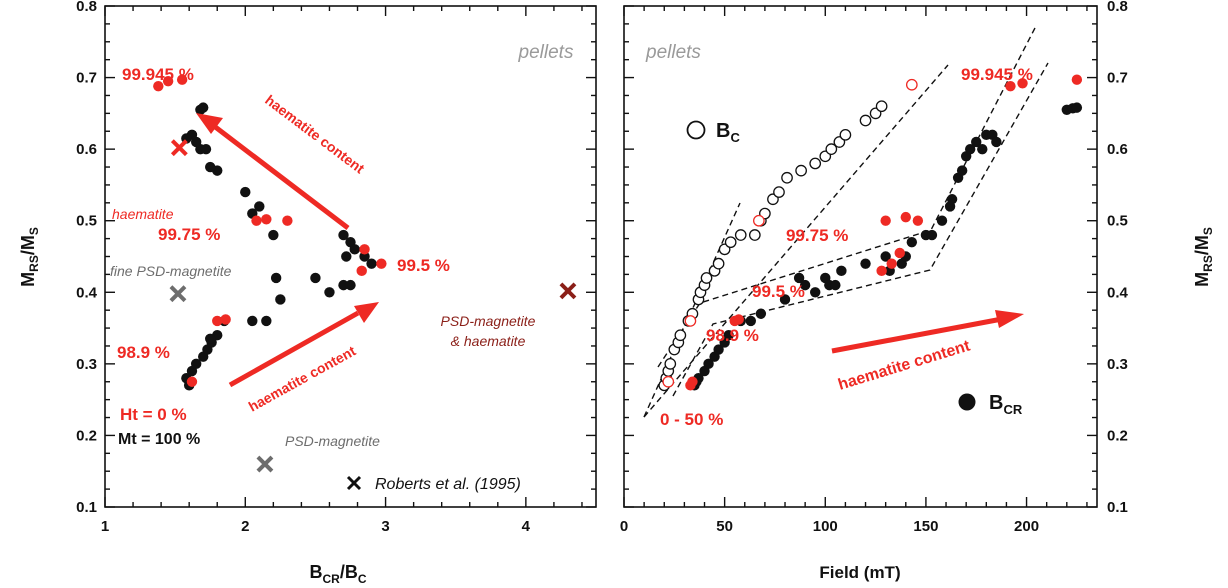  I want to click on right-x-tick-label: 200, so click(1026, 526).